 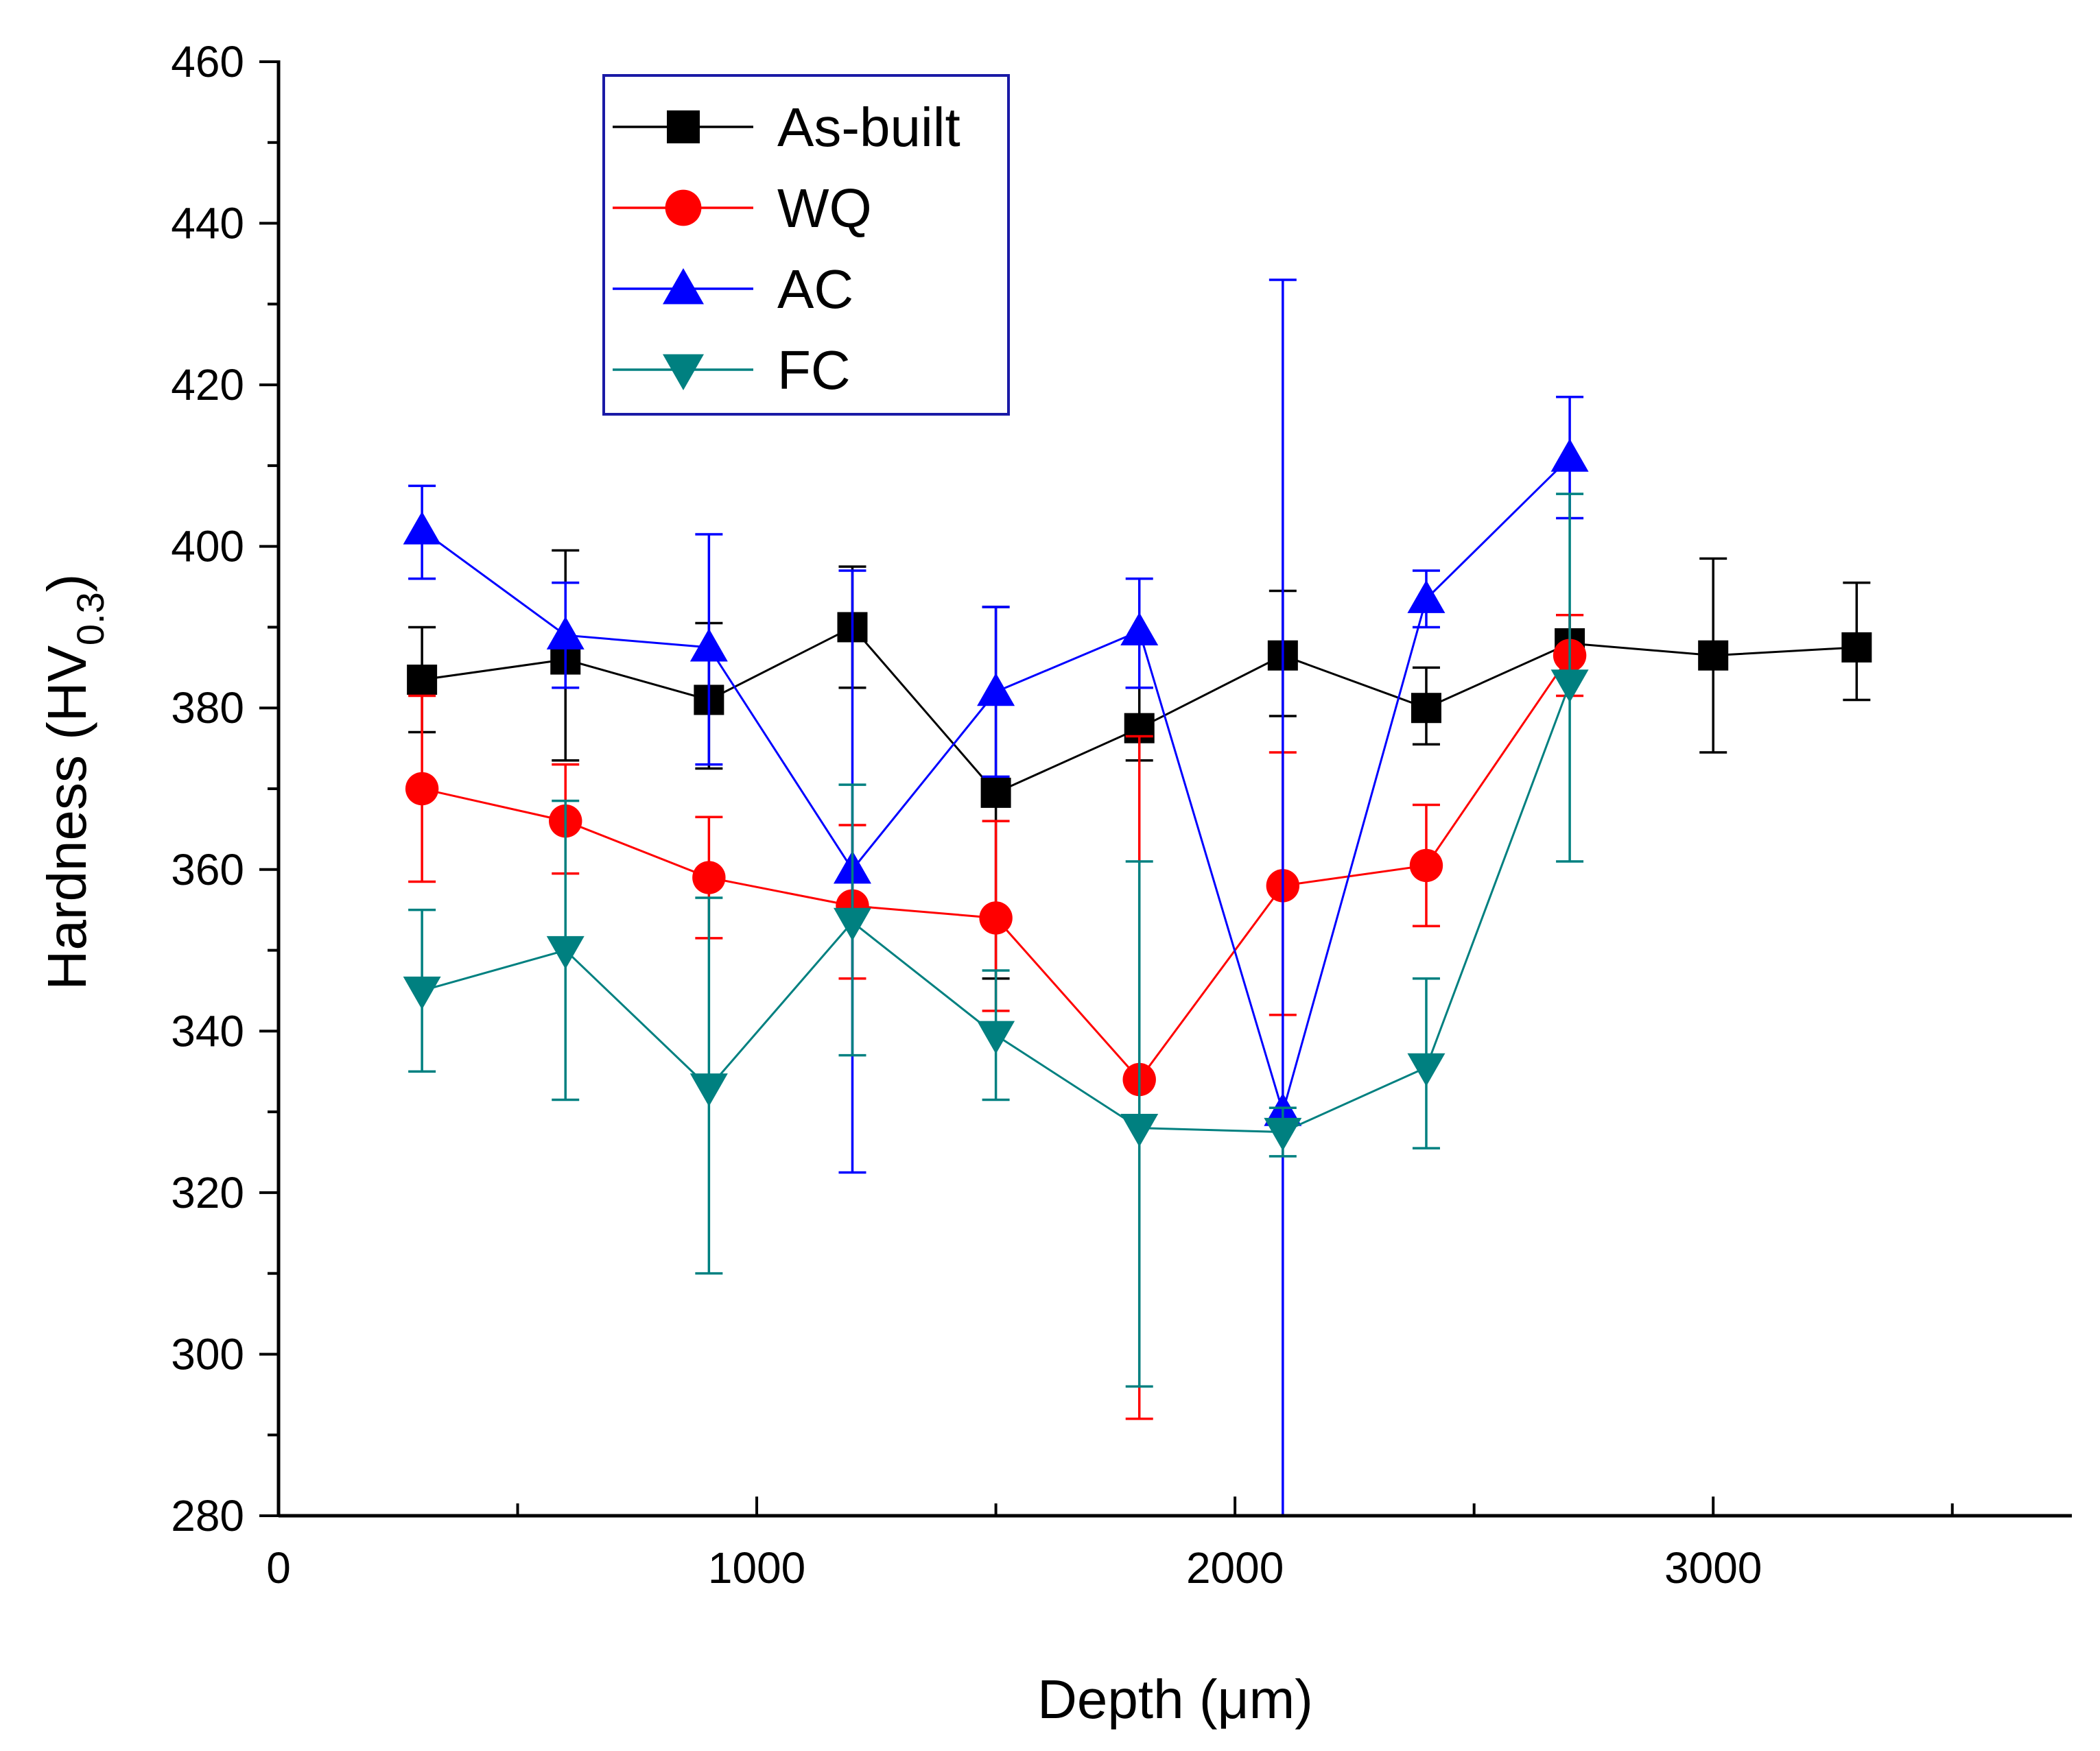 What do you see at coordinates (1110, 1545) in the screenshot?
I see `x-ticks: 0 1000 2000 3000` at bounding box center [1110, 1545].